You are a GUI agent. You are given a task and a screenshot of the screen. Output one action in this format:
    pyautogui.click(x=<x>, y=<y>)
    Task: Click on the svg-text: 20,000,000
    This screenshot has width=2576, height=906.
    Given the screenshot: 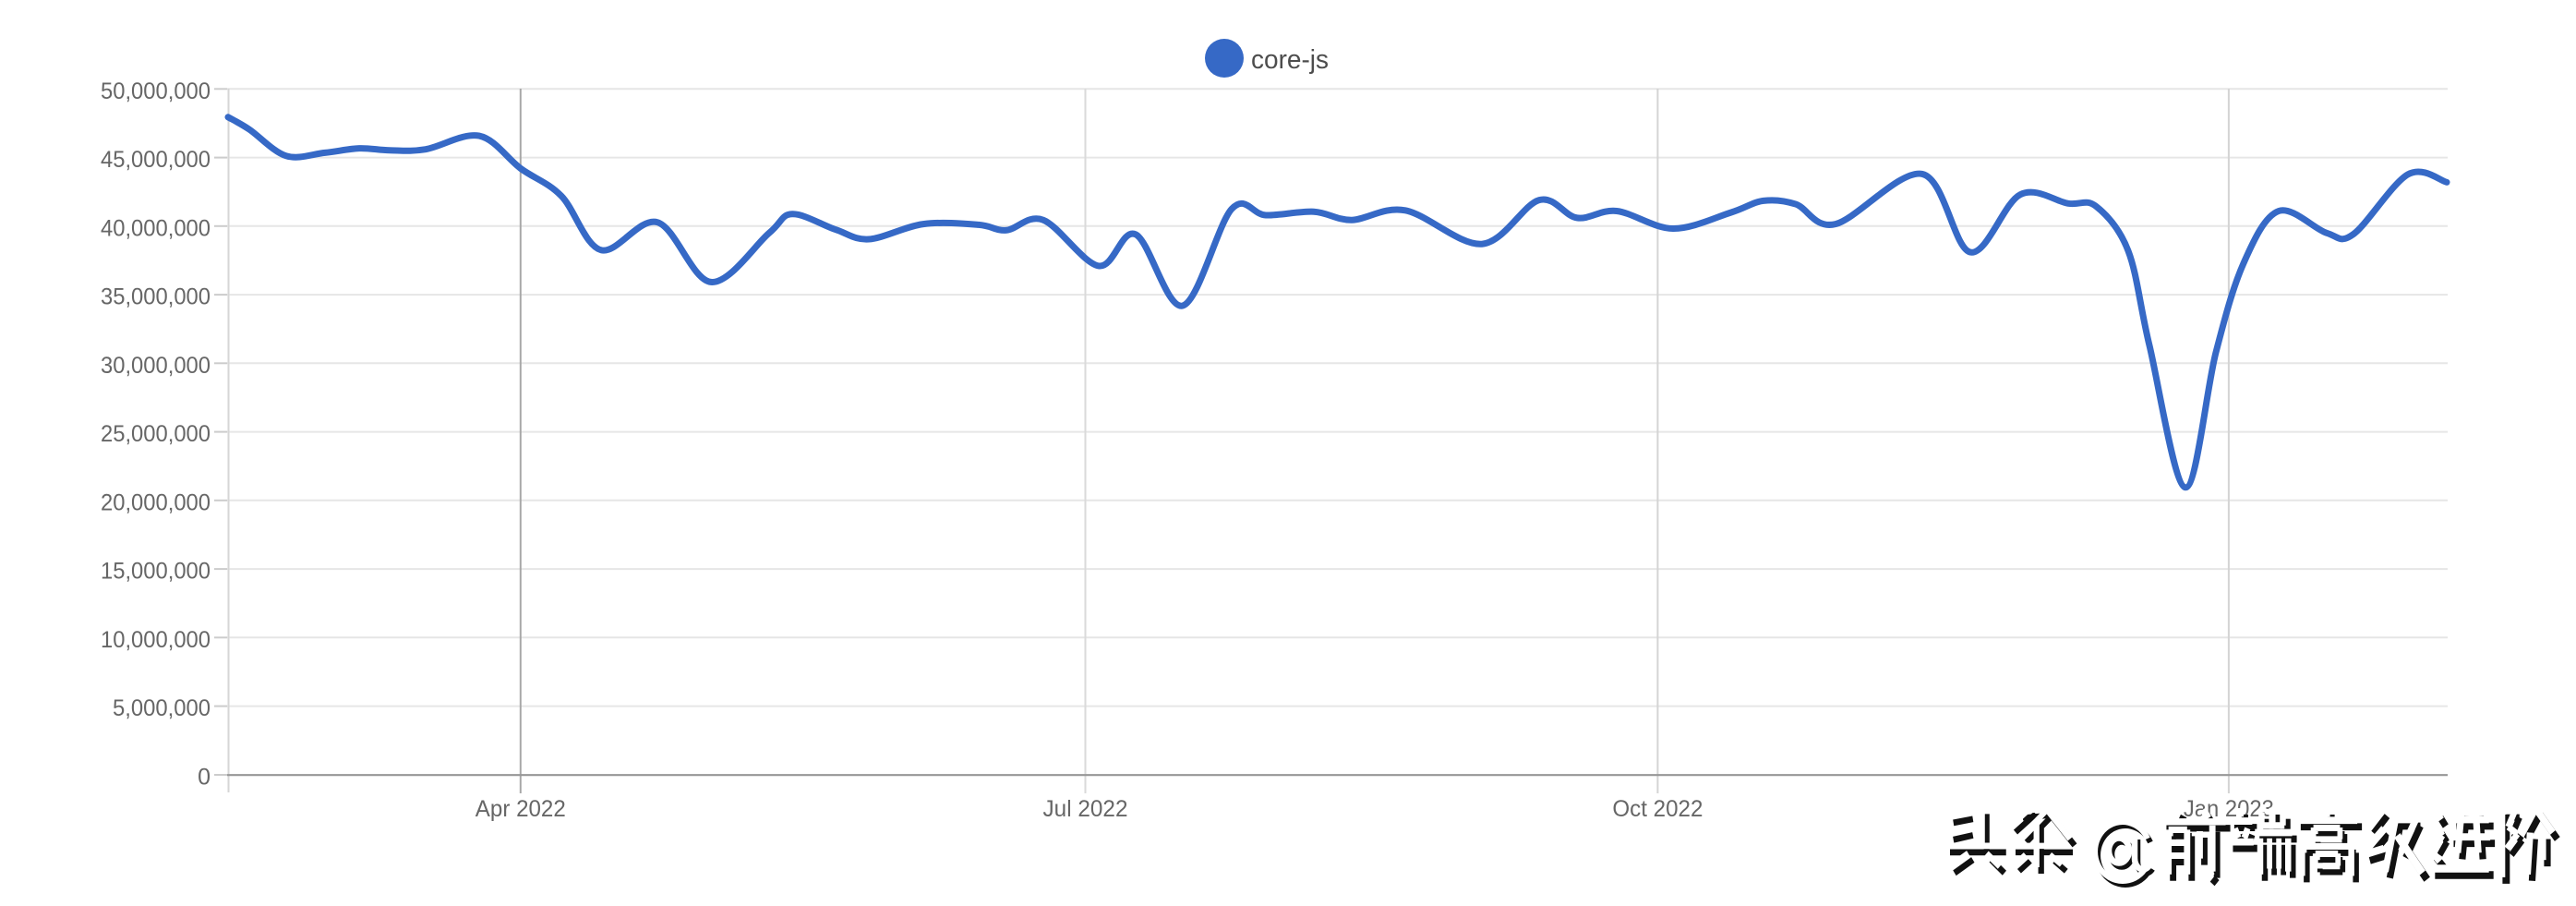 What is the action you would take?
    pyautogui.click(x=156, y=502)
    